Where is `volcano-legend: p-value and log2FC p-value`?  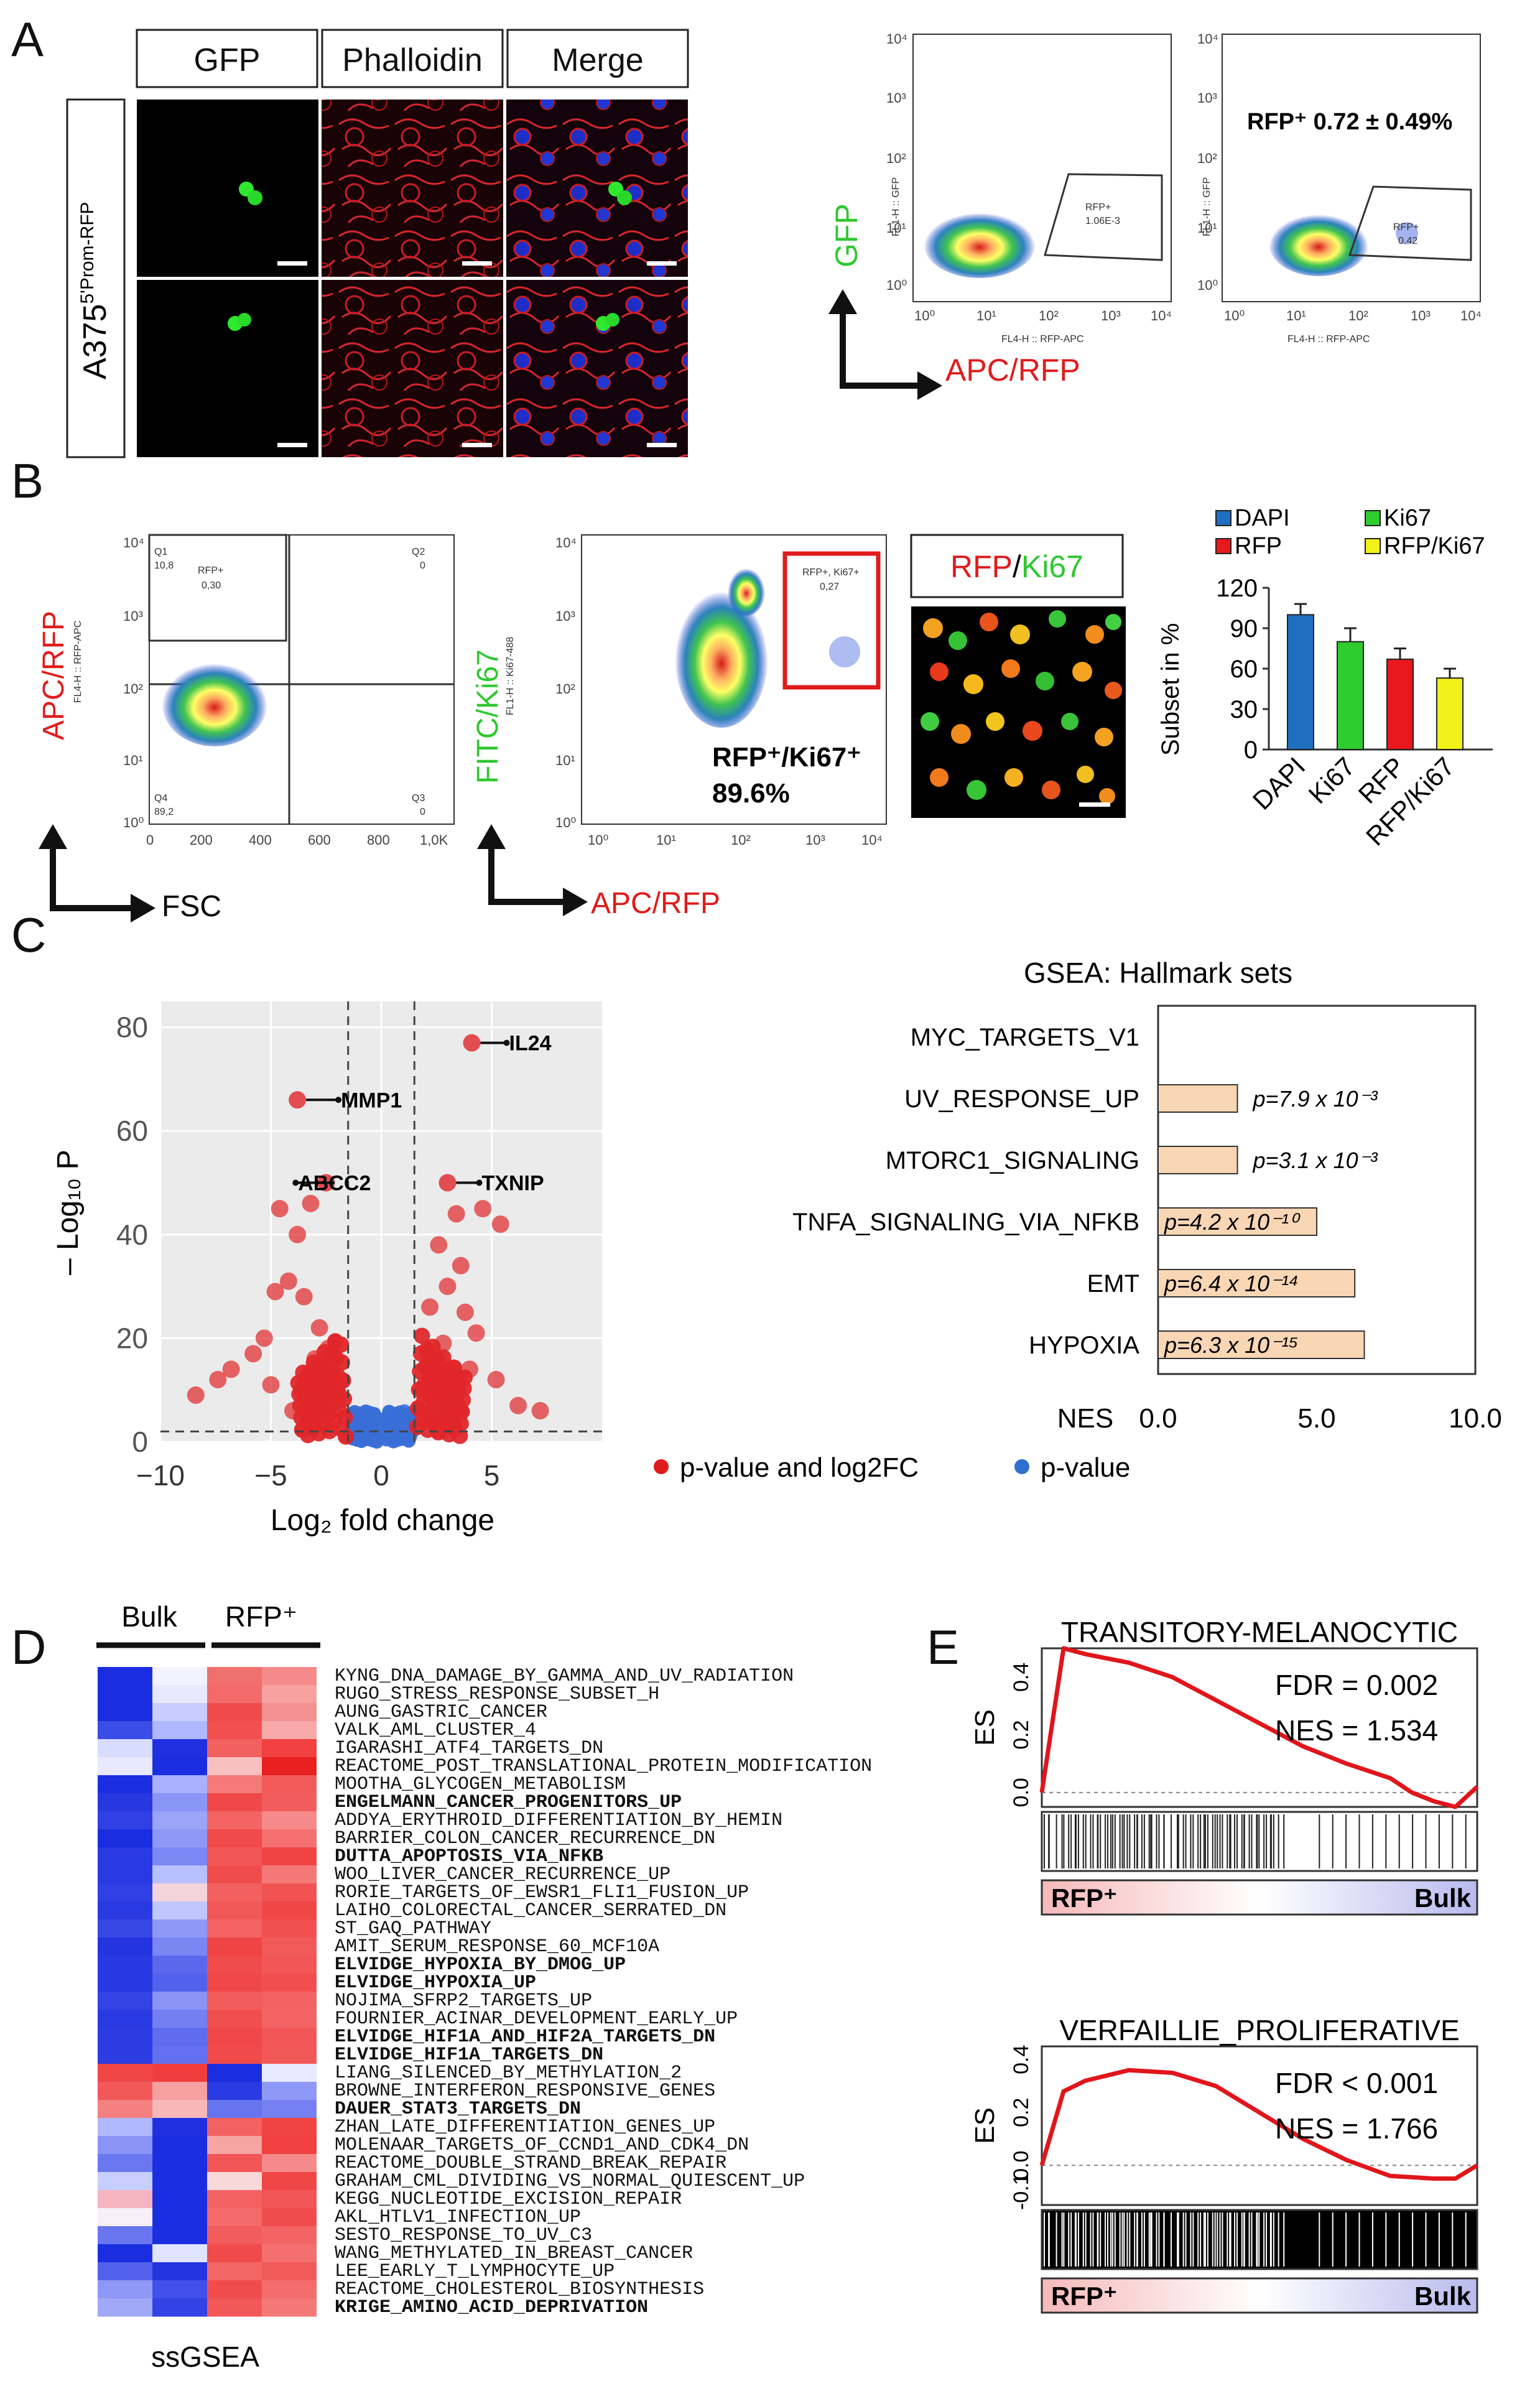 volcano-legend: p-value and log2FC p-value is located at coordinates (892, 1467).